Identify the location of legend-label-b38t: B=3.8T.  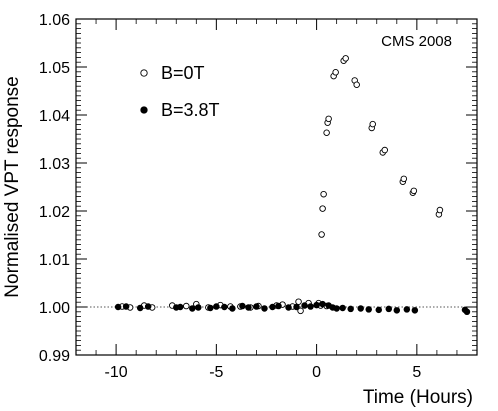
(190, 110).